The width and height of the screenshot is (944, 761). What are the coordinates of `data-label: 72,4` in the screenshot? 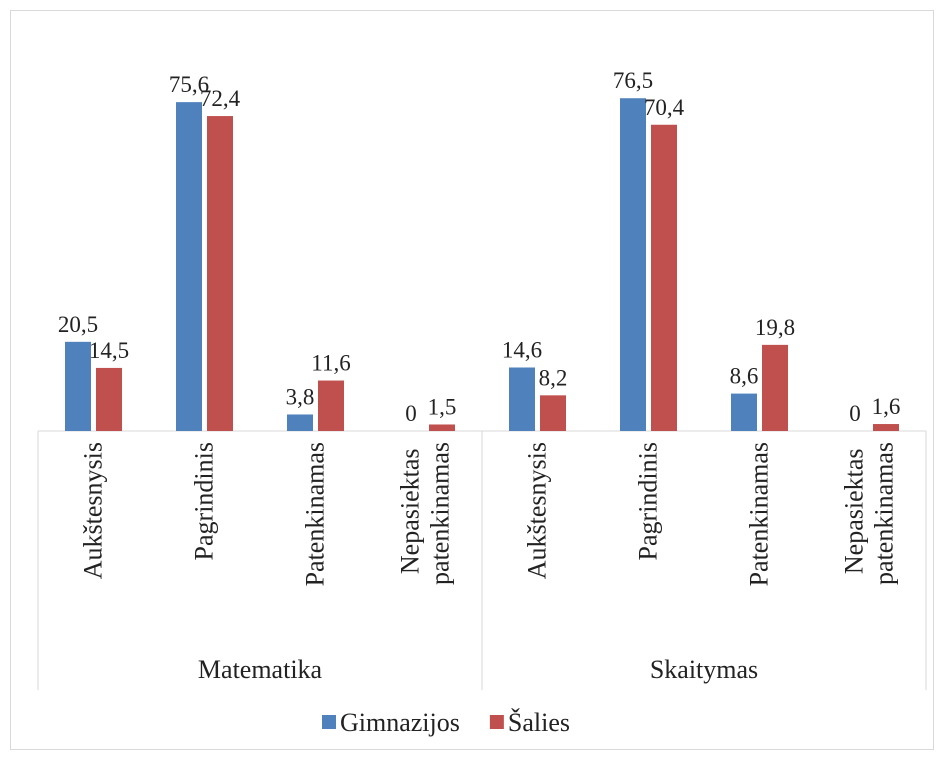 It's located at (220, 98).